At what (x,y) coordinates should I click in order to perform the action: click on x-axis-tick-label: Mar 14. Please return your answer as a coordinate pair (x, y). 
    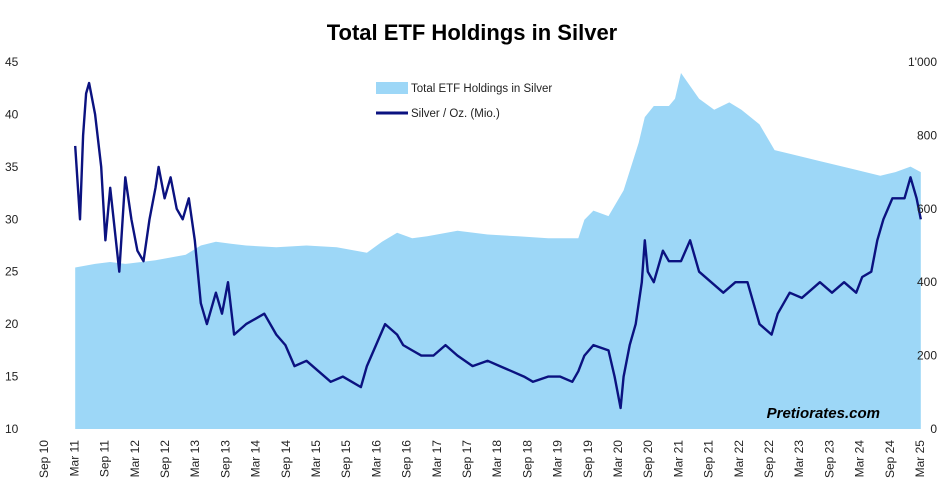
    Looking at the image, I should click on (256, 459).